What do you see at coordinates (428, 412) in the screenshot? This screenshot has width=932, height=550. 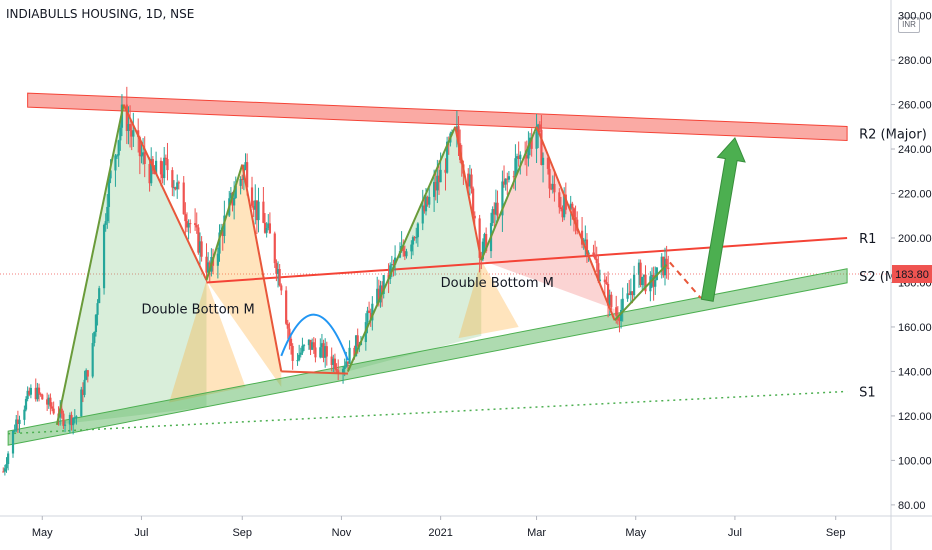 I see `line-s1` at bounding box center [428, 412].